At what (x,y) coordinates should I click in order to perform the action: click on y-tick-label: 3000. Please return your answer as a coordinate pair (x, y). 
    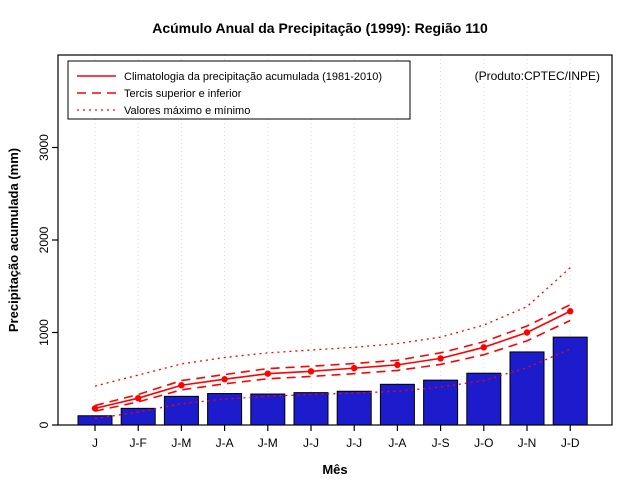
    Looking at the image, I should click on (44, 147).